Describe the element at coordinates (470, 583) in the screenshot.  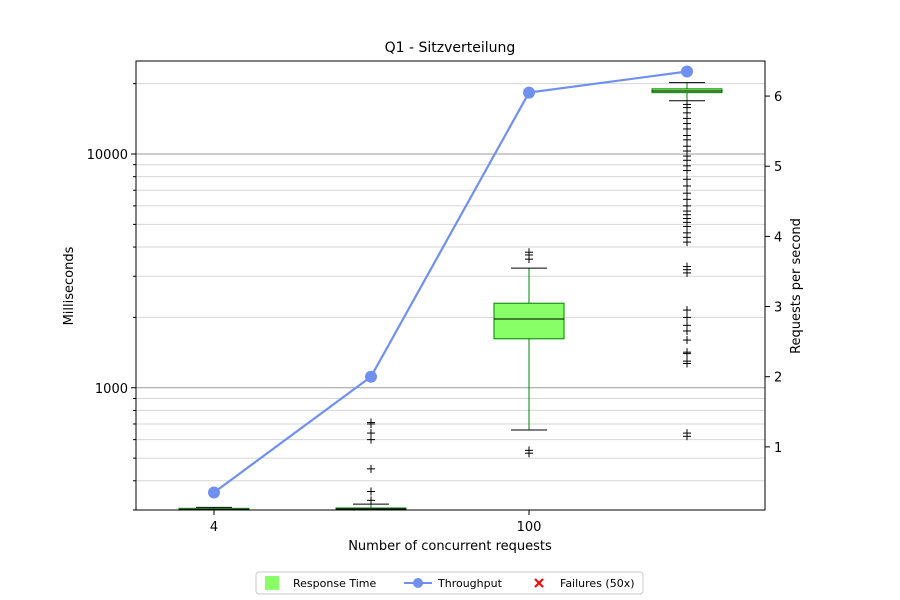
I see `legend-throughput-label: Throughput` at that location.